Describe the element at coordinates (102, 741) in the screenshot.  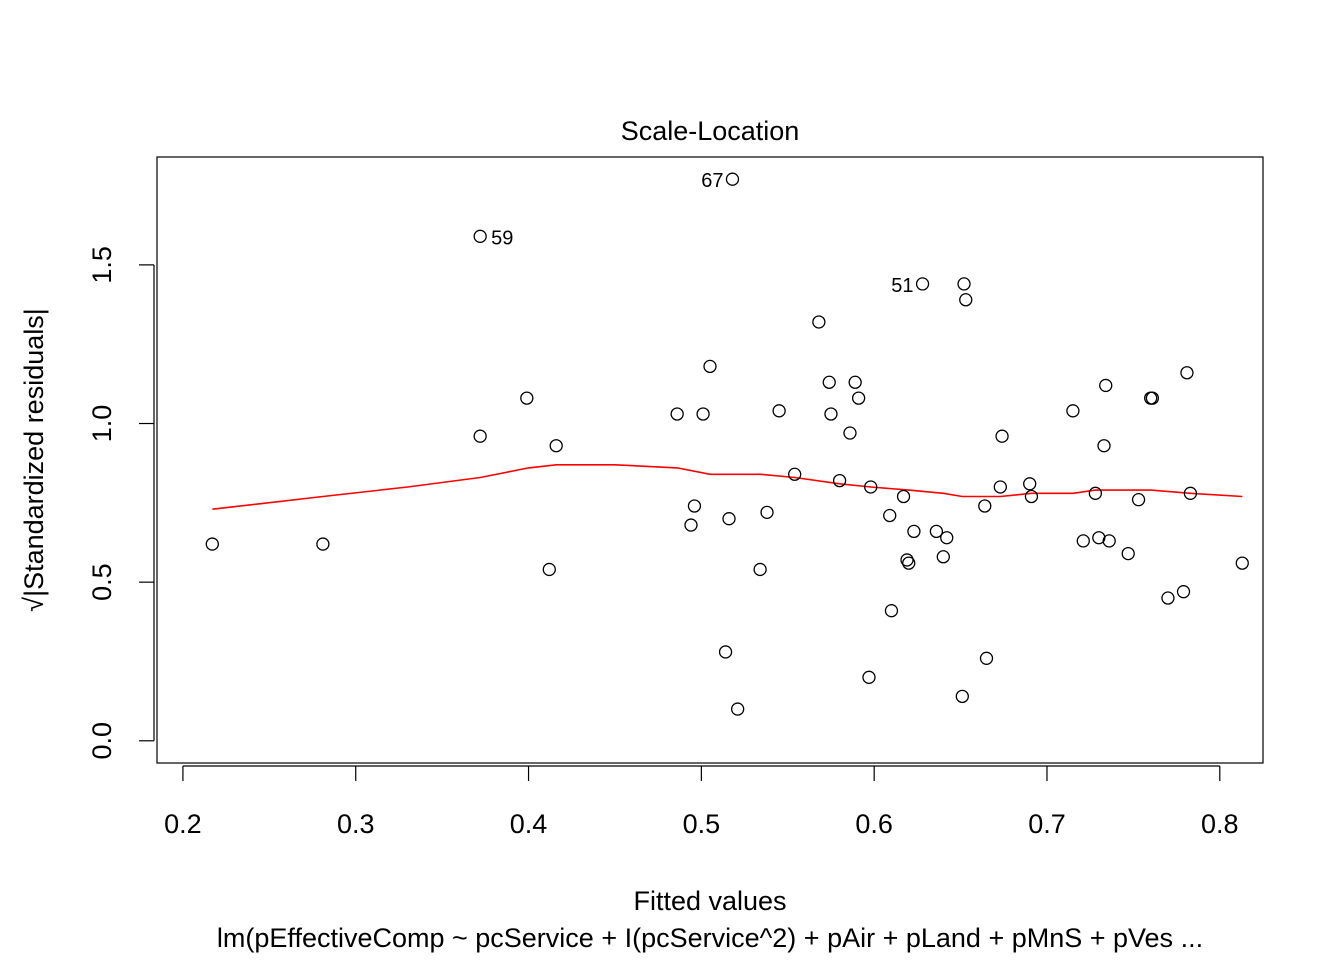
I see `y-tick-label: 0.0` at that location.